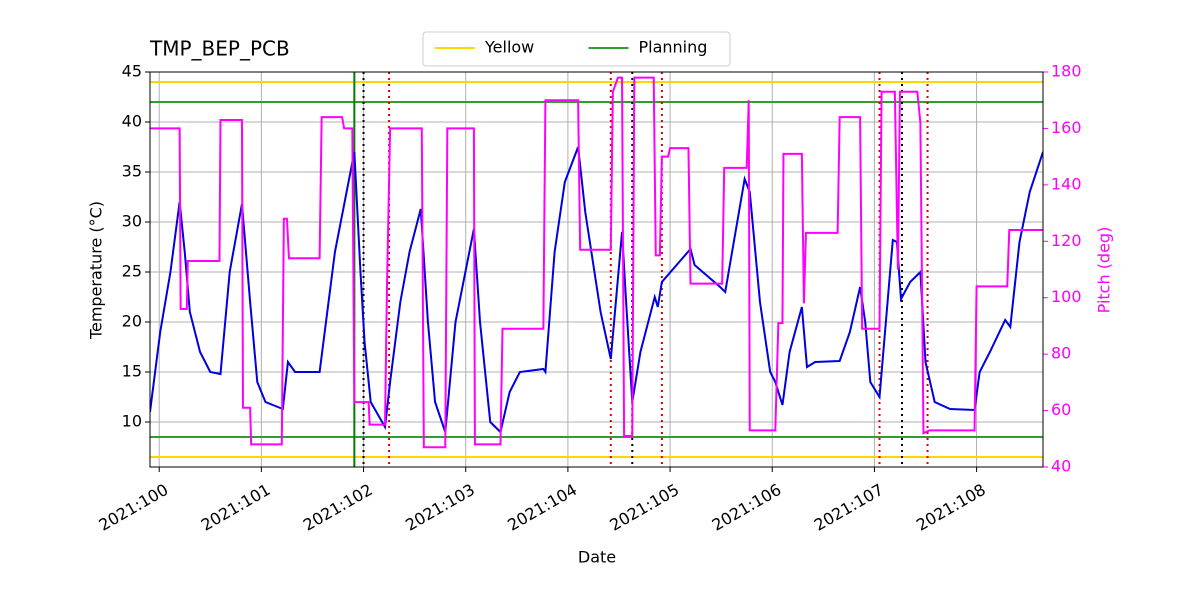 Image resolution: width=1200 pixels, height=600 pixels. I want to click on x-tick-label: 2021:101, so click(236, 507).